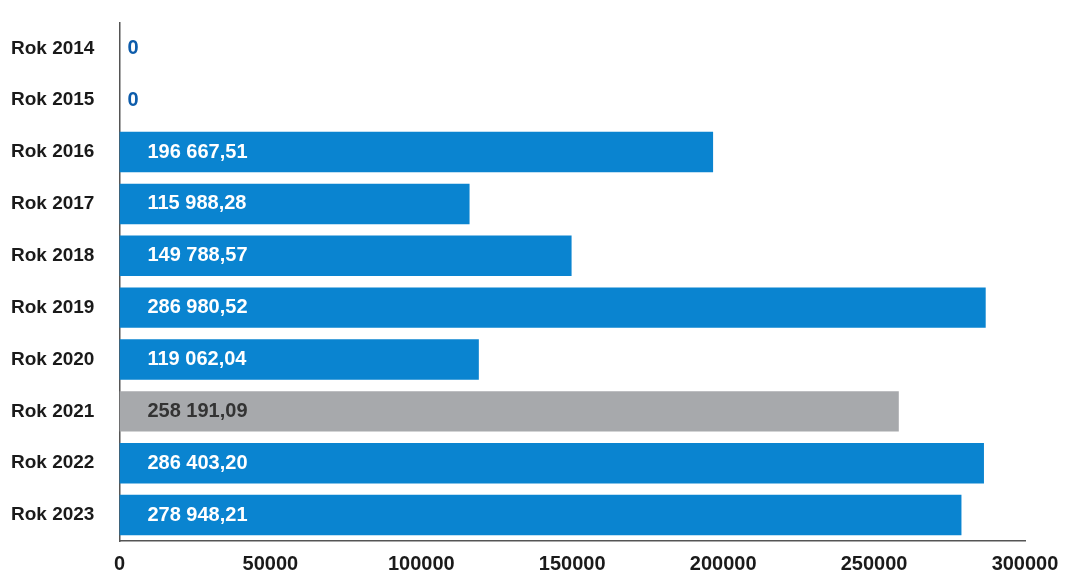 This screenshot has height=587, width=1073. What do you see at coordinates (572, 562) in the screenshot?
I see `x-tick-label: 150000` at bounding box center [572, 562].